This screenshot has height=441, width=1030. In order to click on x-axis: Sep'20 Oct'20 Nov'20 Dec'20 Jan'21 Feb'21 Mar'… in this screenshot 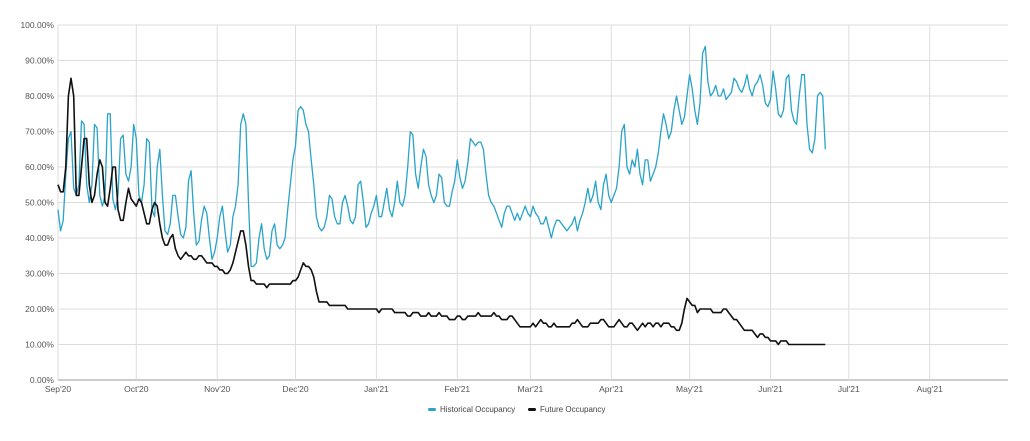, I will do `click(494, 389)`.